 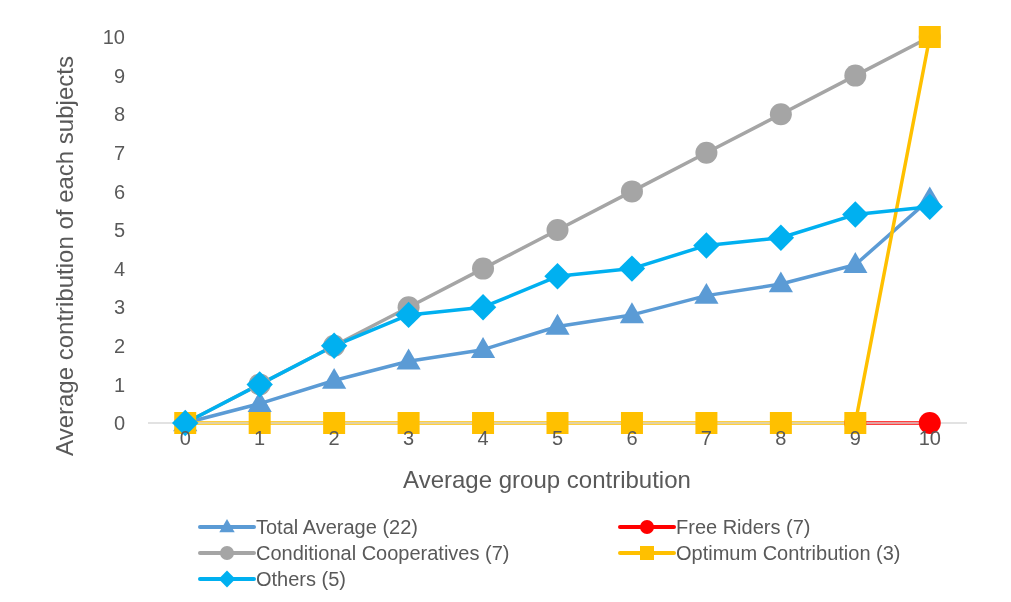 What do you see at coordinates (260, 438) in the screenshot?
I see `x-tick-label: 1` at bounding box center [260, 438].